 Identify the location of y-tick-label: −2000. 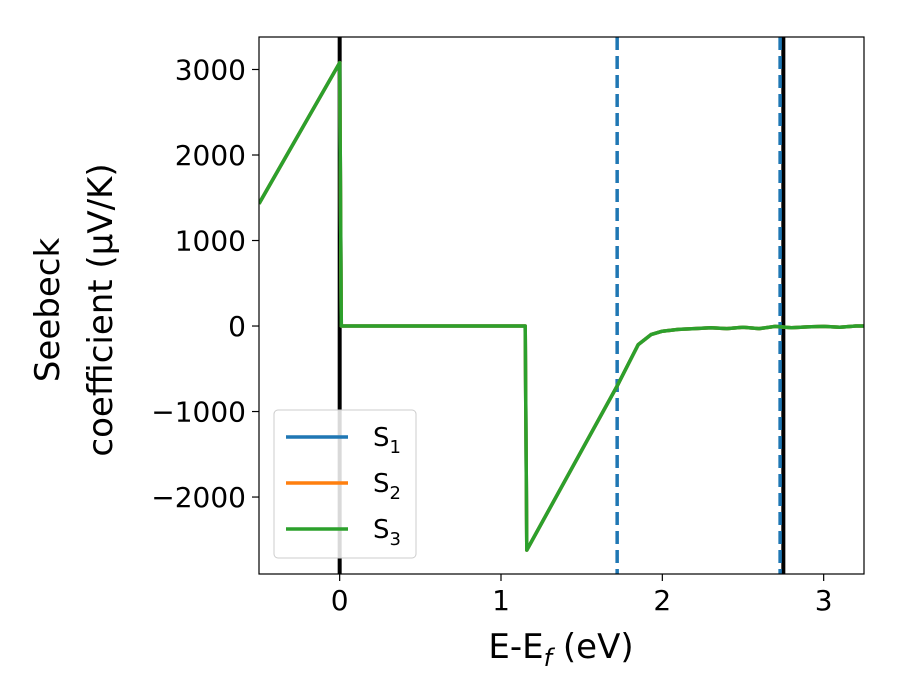
(198, 497).